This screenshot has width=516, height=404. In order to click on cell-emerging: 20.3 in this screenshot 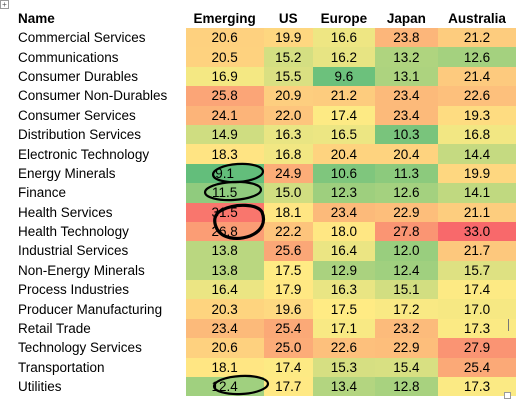, I will do `click(224, 309)`.